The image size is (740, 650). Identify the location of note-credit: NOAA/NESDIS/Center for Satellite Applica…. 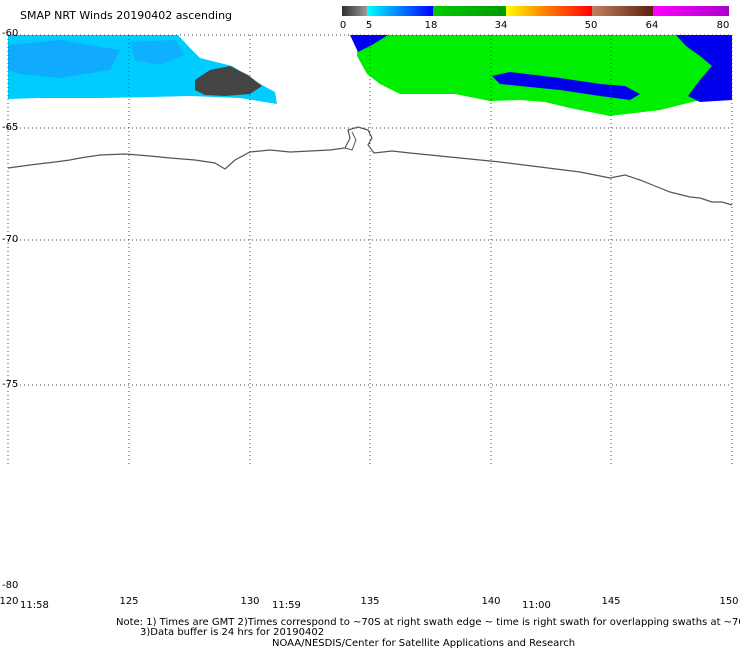
(424, 643).